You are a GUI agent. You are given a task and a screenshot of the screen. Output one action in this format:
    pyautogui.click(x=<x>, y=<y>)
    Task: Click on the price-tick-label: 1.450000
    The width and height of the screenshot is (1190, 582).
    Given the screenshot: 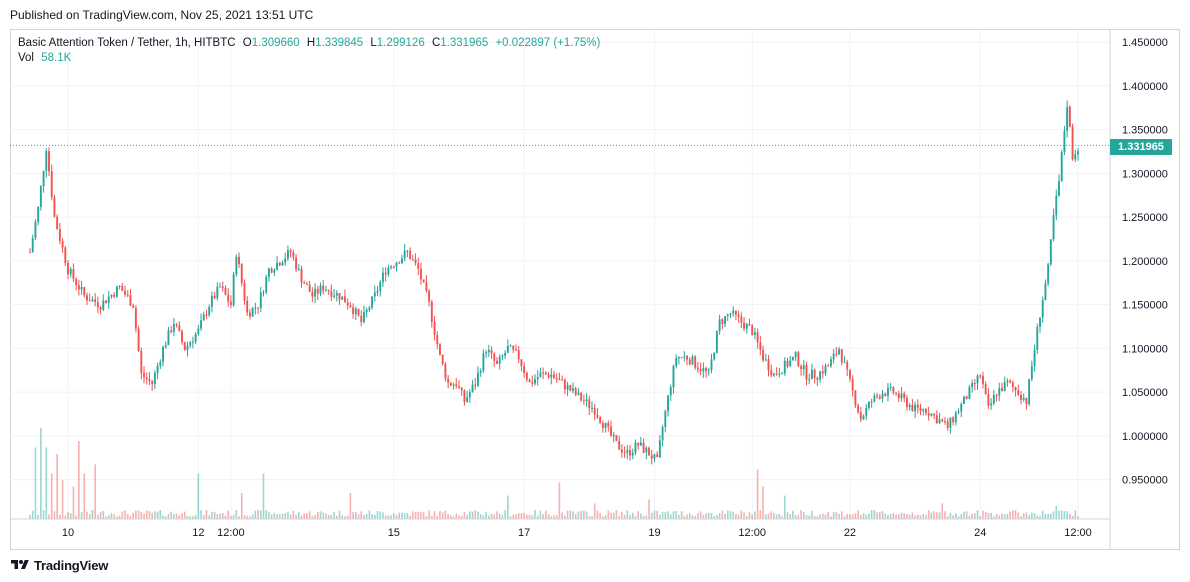 What is the action you would take?
    pyautogui.click(x=1145, y=43)
    